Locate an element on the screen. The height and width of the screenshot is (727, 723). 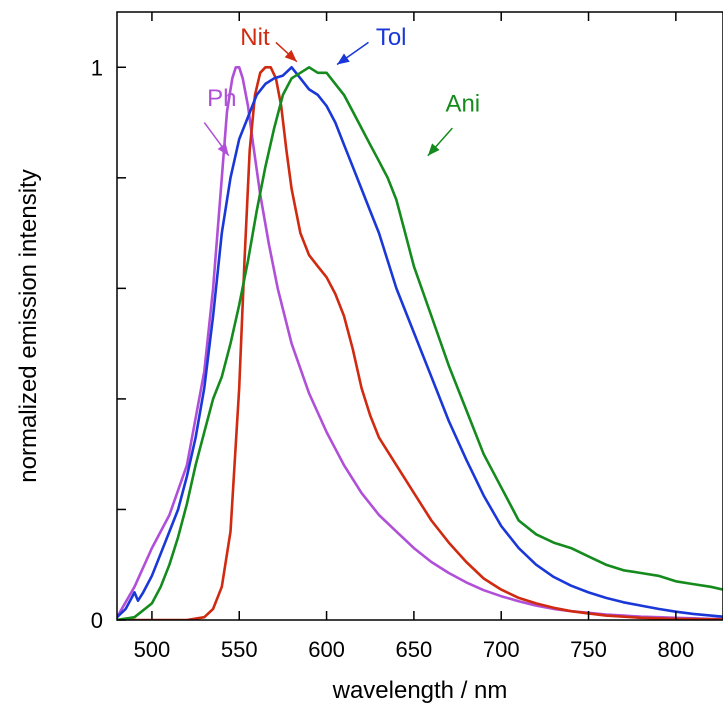
y-axis-title: normalized emission intensity is located at coordinates (28, 325).